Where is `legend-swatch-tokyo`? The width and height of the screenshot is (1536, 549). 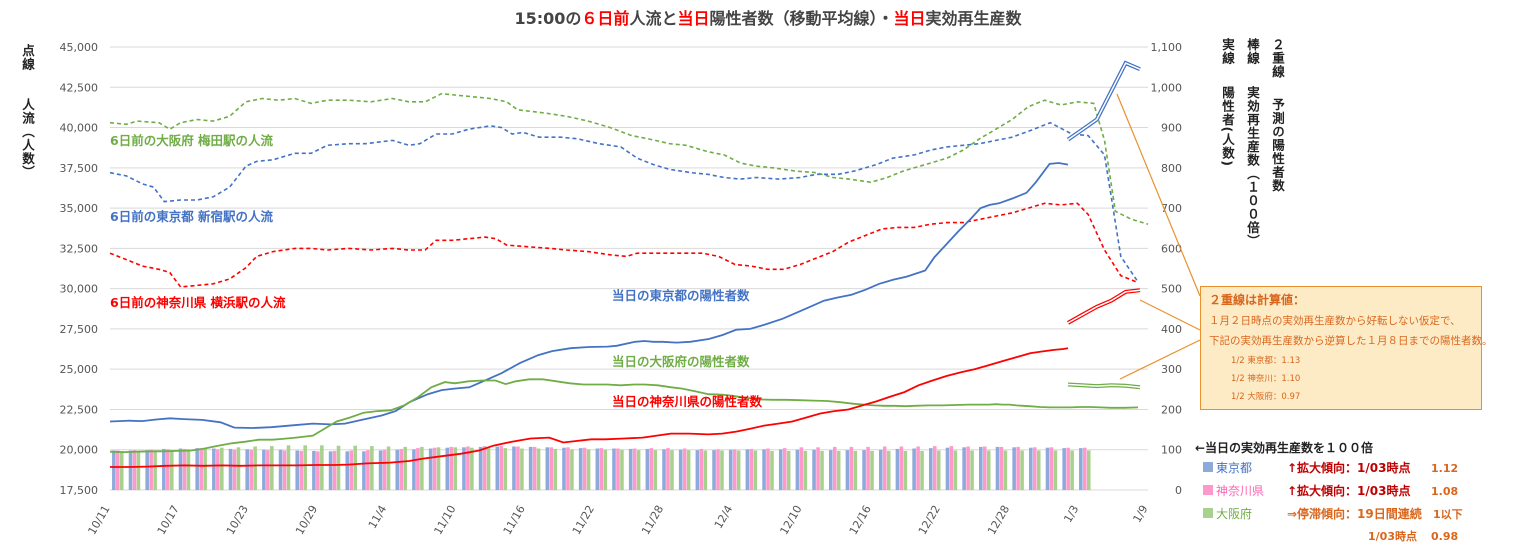
legend-swatch-tokyo is located at coordinates (1208, 467).